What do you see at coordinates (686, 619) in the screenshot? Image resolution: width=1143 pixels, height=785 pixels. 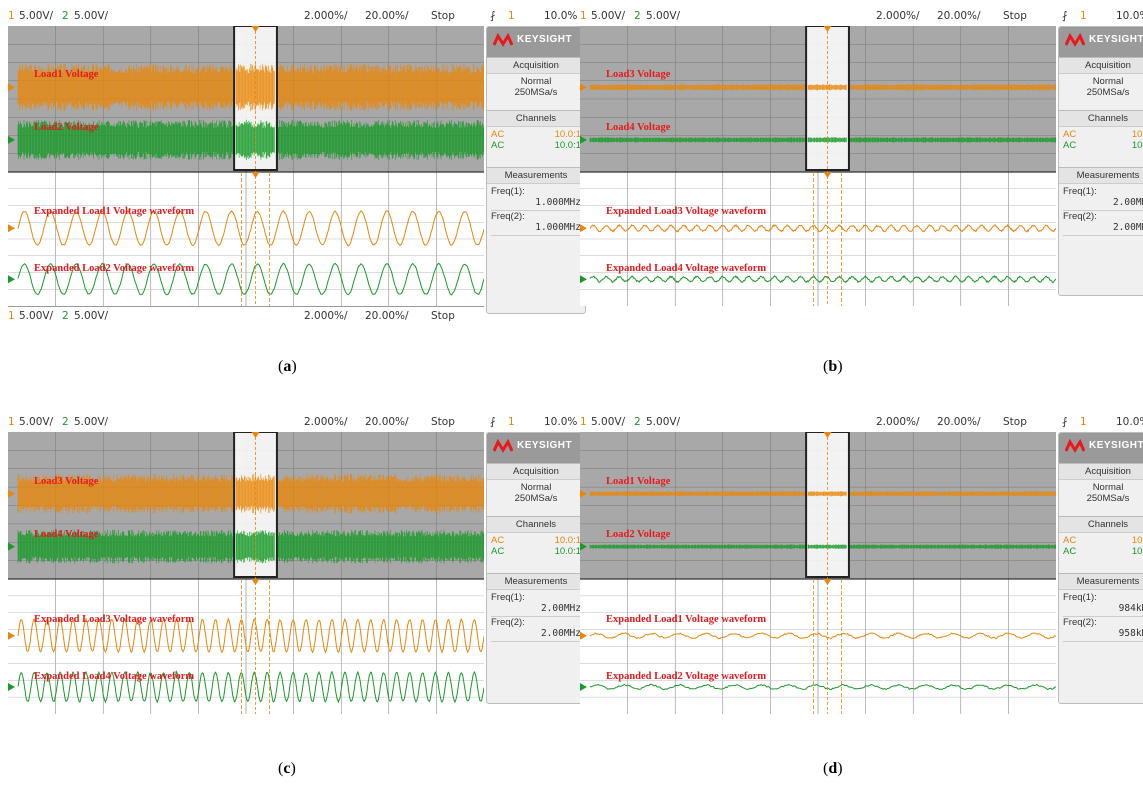 I see `label-lower1: Expanded Load1 Voltage waveform` at bounding box center [686, 619].